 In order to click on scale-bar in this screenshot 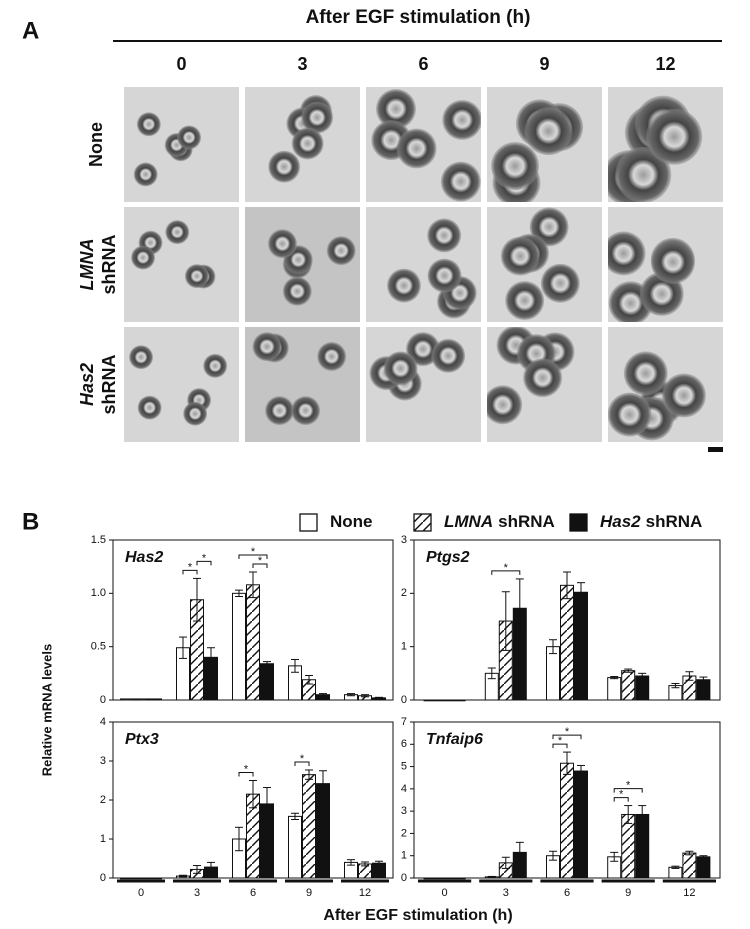, I will do `click(715, 449)`.